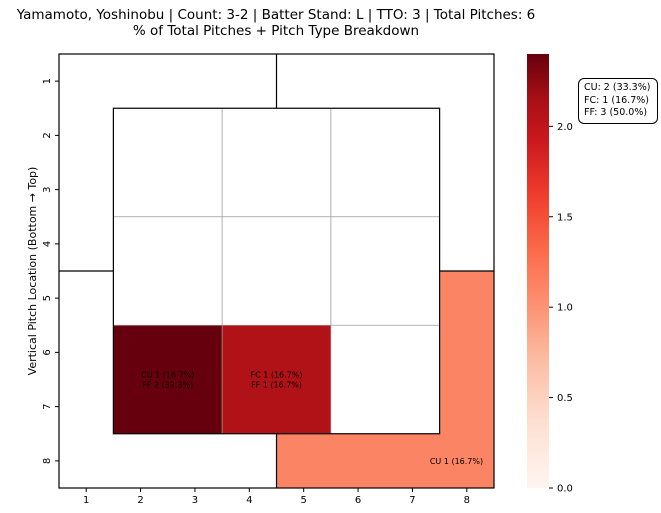 The height and width of the screenshot is (513, 661). I want to click on y-tick-label: 1, so click(47, 81).